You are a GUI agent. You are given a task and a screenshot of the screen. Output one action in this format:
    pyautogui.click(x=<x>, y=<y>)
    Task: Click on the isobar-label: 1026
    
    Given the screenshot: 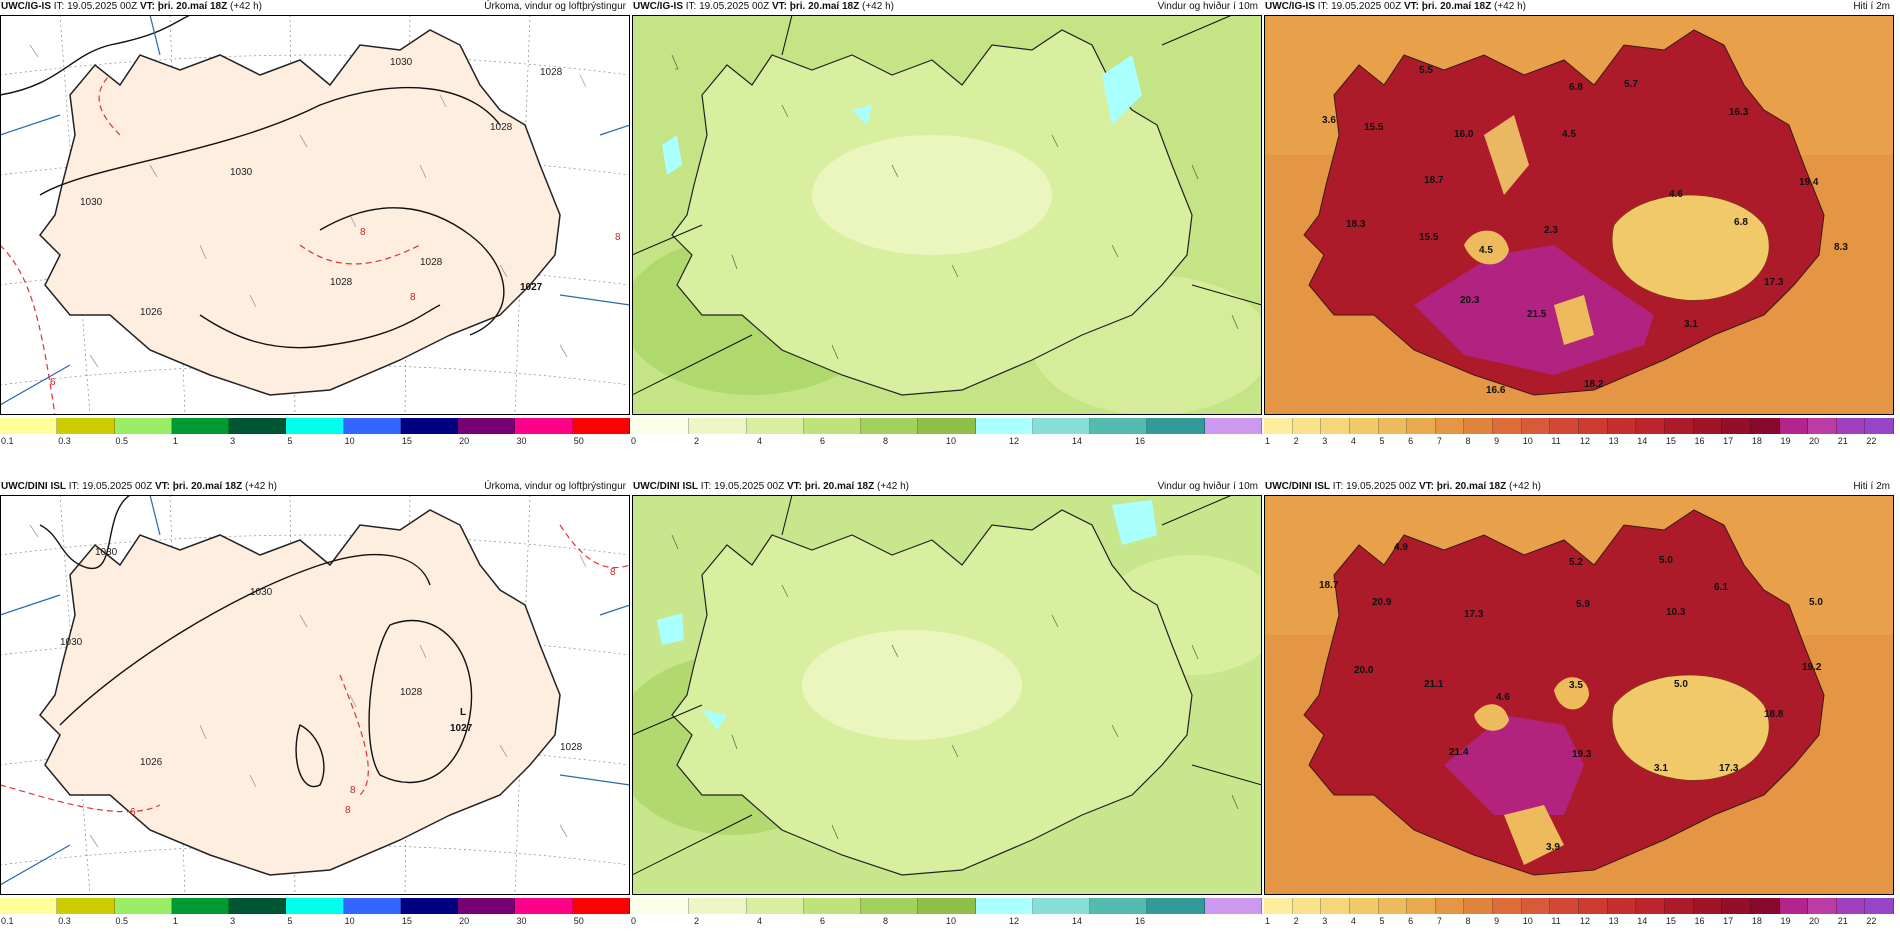 What is the action you would take?
    pyautogui.click(x=151, y=762)
    